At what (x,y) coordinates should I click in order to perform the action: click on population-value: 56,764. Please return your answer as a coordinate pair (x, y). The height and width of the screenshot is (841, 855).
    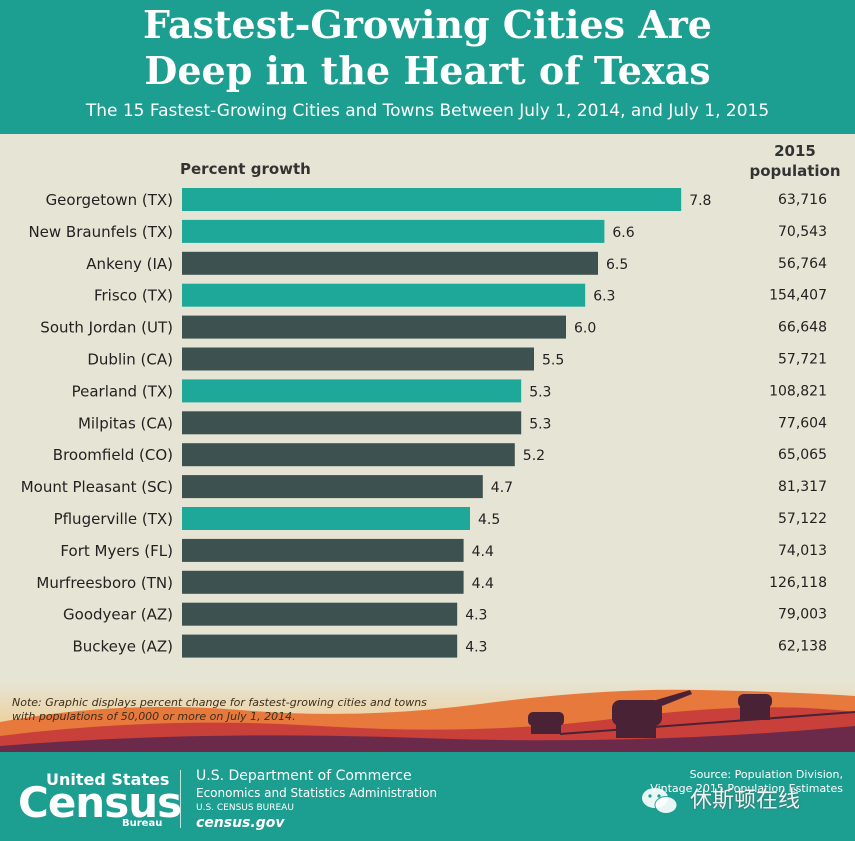
    Looking at the image, I should click on (802, 264).